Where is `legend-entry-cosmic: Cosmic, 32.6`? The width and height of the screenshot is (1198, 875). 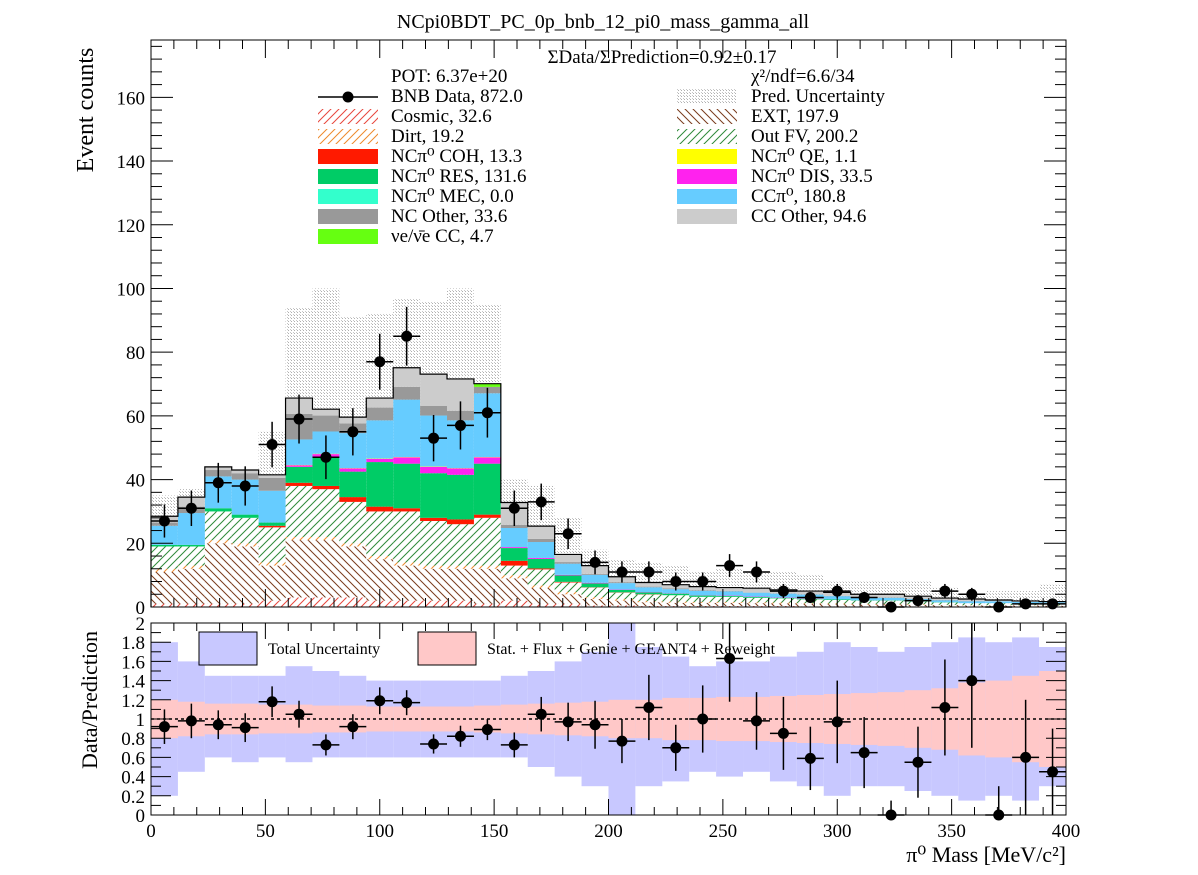 legend-entry-cosmic: Cosmic, 32.6 is located at coordinates (405, 116).